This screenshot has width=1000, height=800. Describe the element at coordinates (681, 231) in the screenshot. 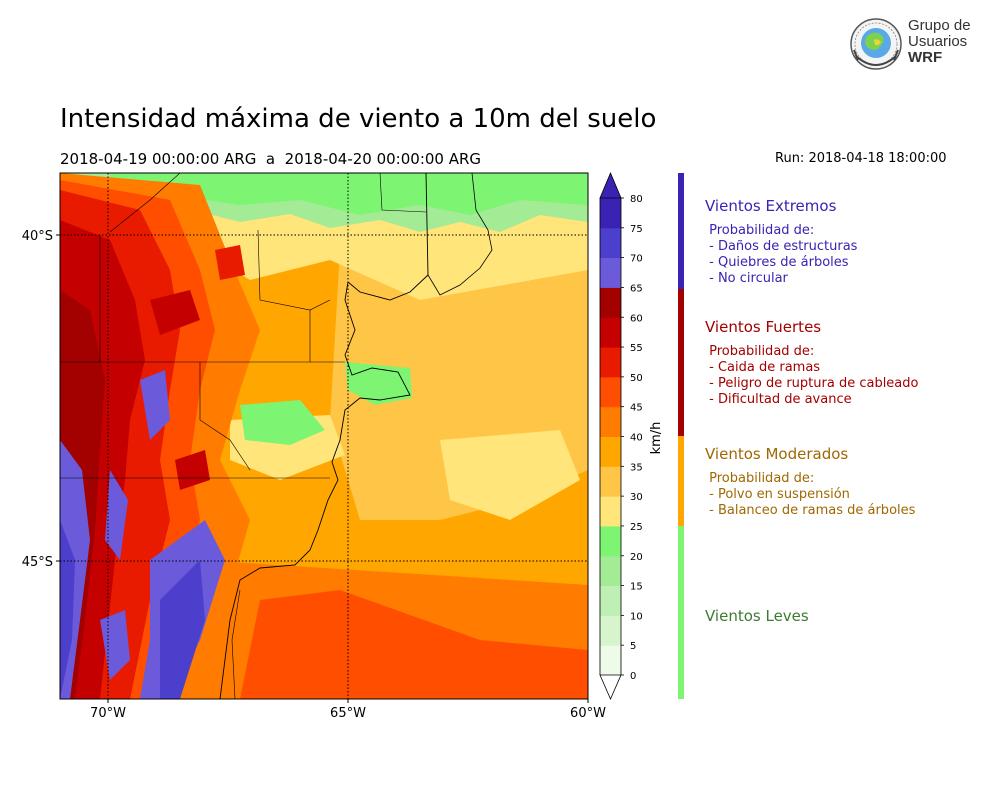

I see `legend-bar-extremos` at that location.